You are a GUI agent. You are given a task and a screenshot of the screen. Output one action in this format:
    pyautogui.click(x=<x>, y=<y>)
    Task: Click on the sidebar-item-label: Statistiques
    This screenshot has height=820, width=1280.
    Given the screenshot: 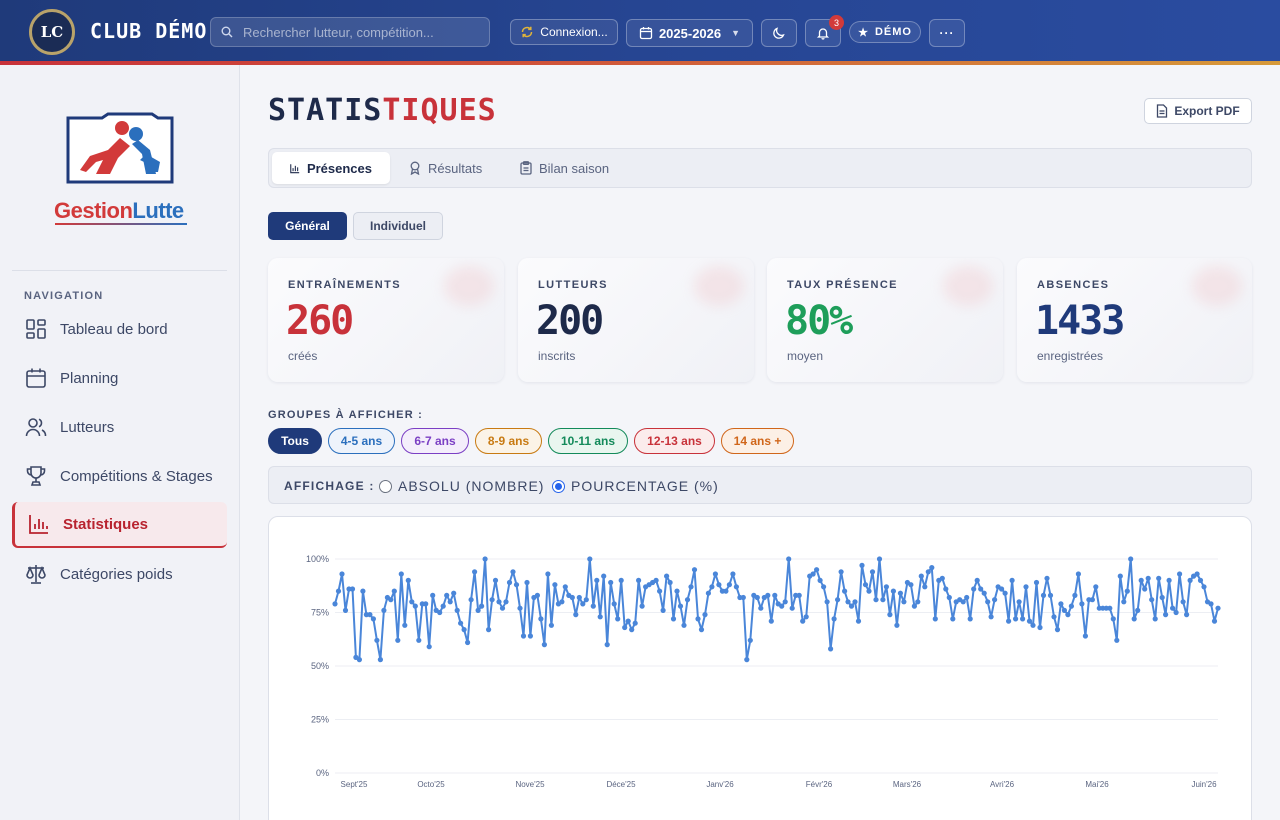 What is the action you would take?
    pyautogui.click(x=106, y=524)
    